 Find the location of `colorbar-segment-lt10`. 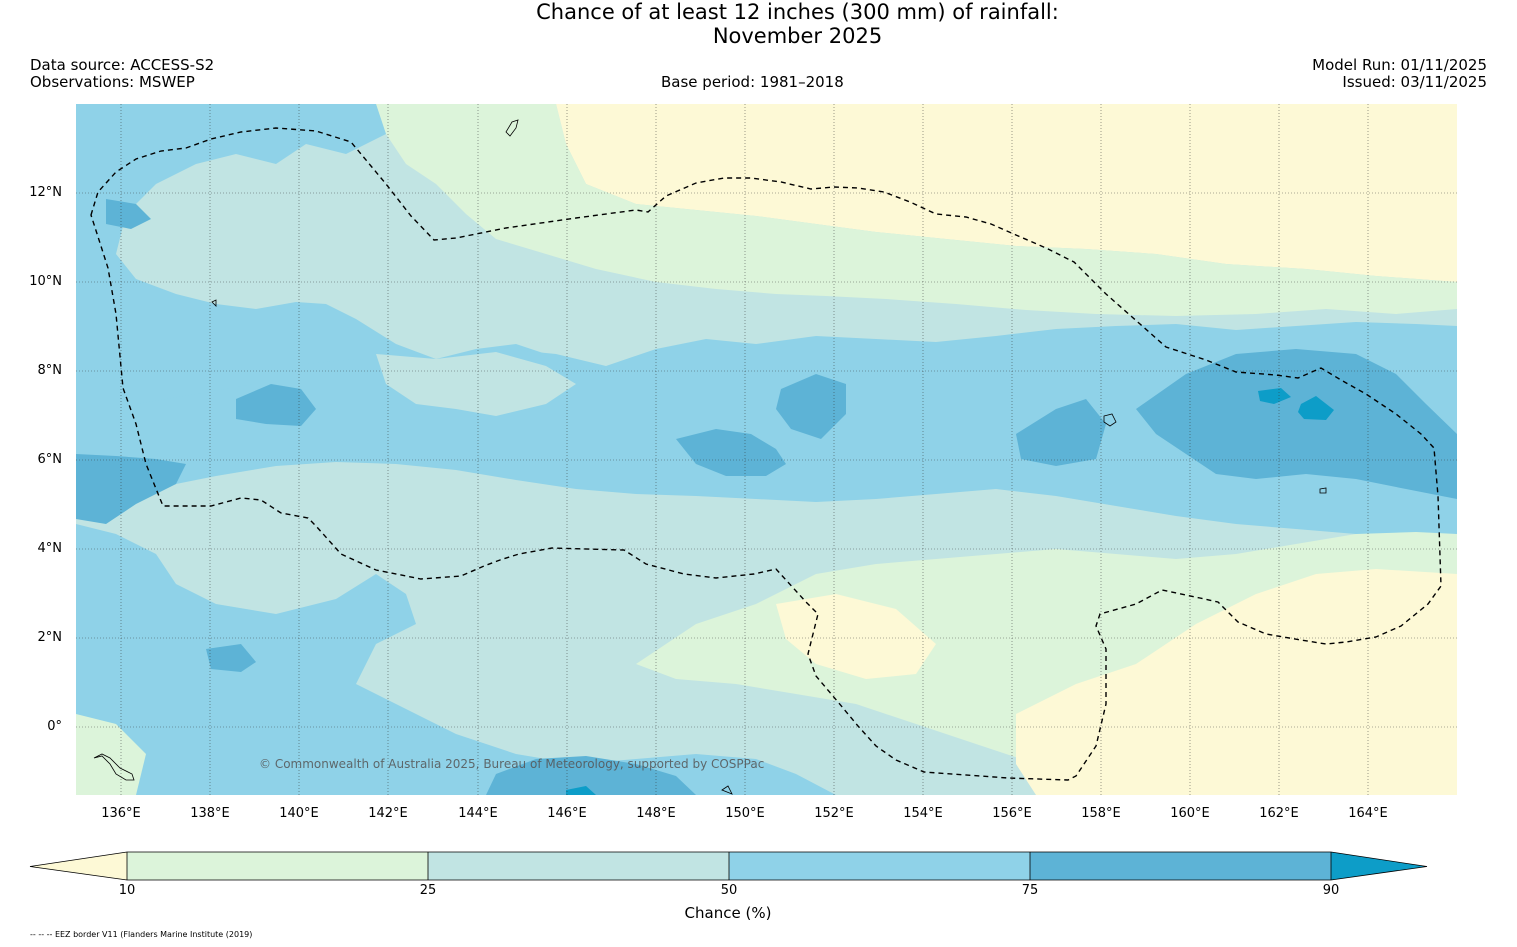

colorbar-segment-lt10 is located at coordinates (78, 866).